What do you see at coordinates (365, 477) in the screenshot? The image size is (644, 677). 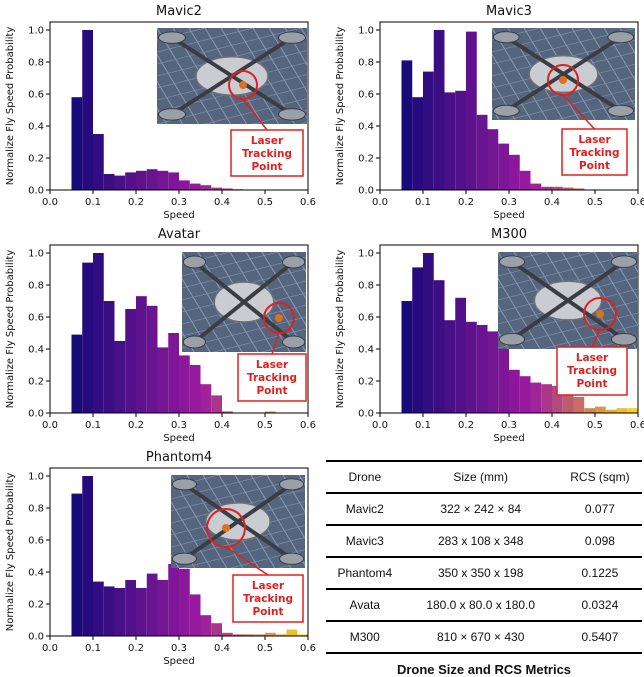 I see `header-drone: Drone` at bounding box center [365, 477].